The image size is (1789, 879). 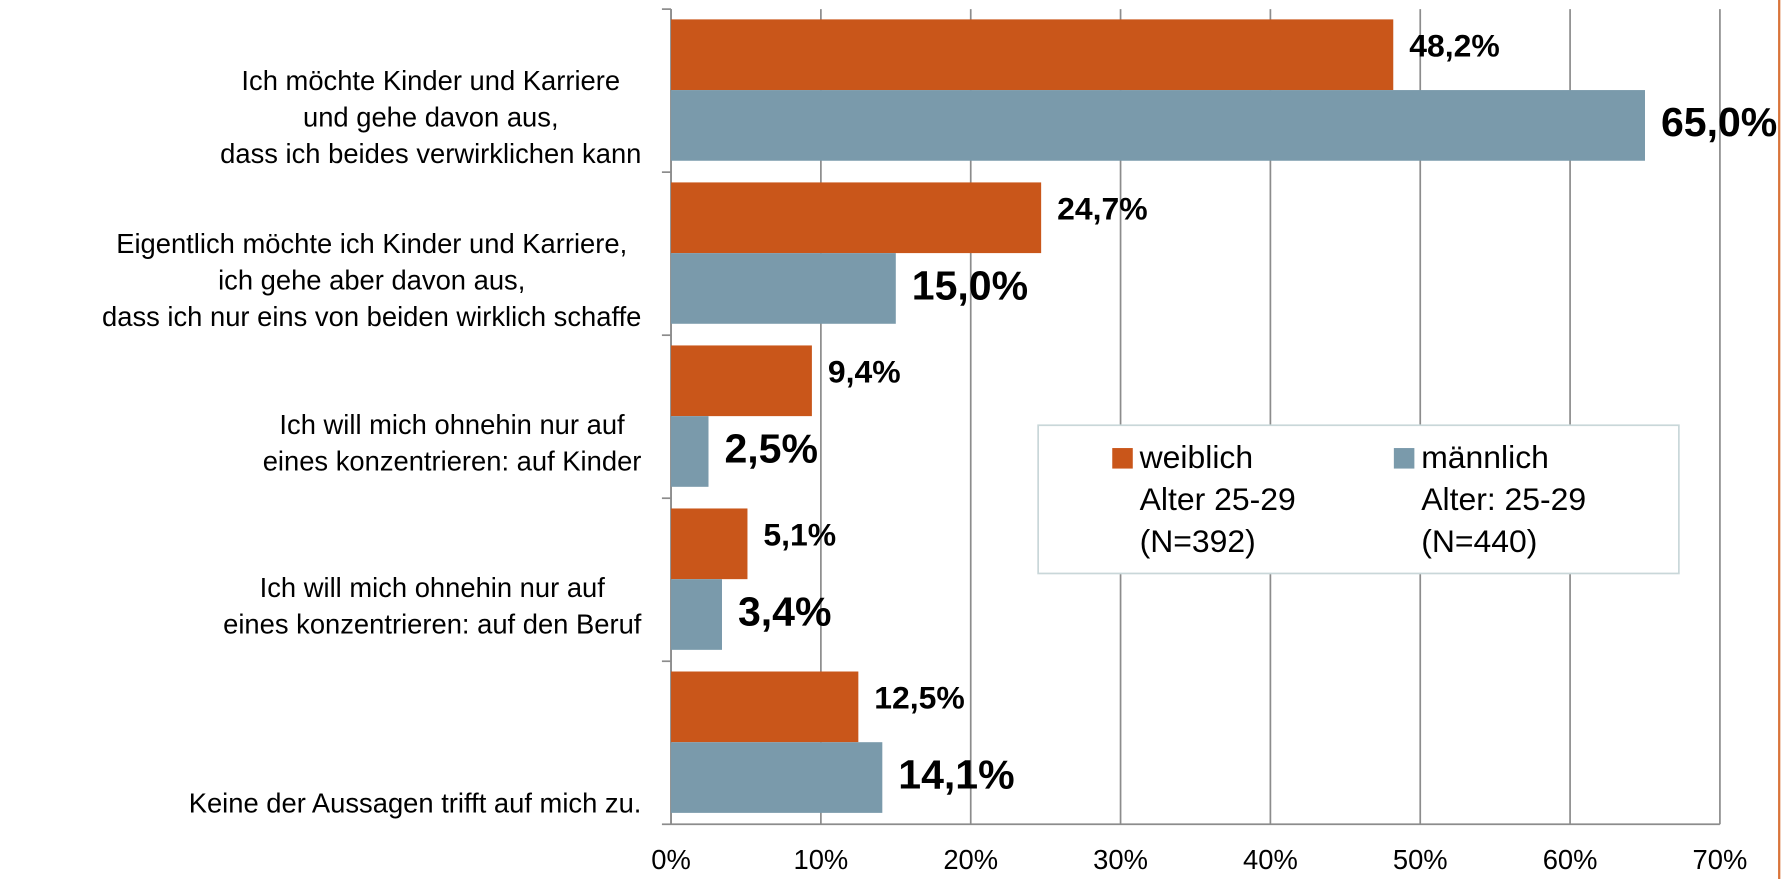 What do you see at coordinates (671, 859) in the screenshot?
I see `x-tick-label: 0%` at bounding box center [671, 859].